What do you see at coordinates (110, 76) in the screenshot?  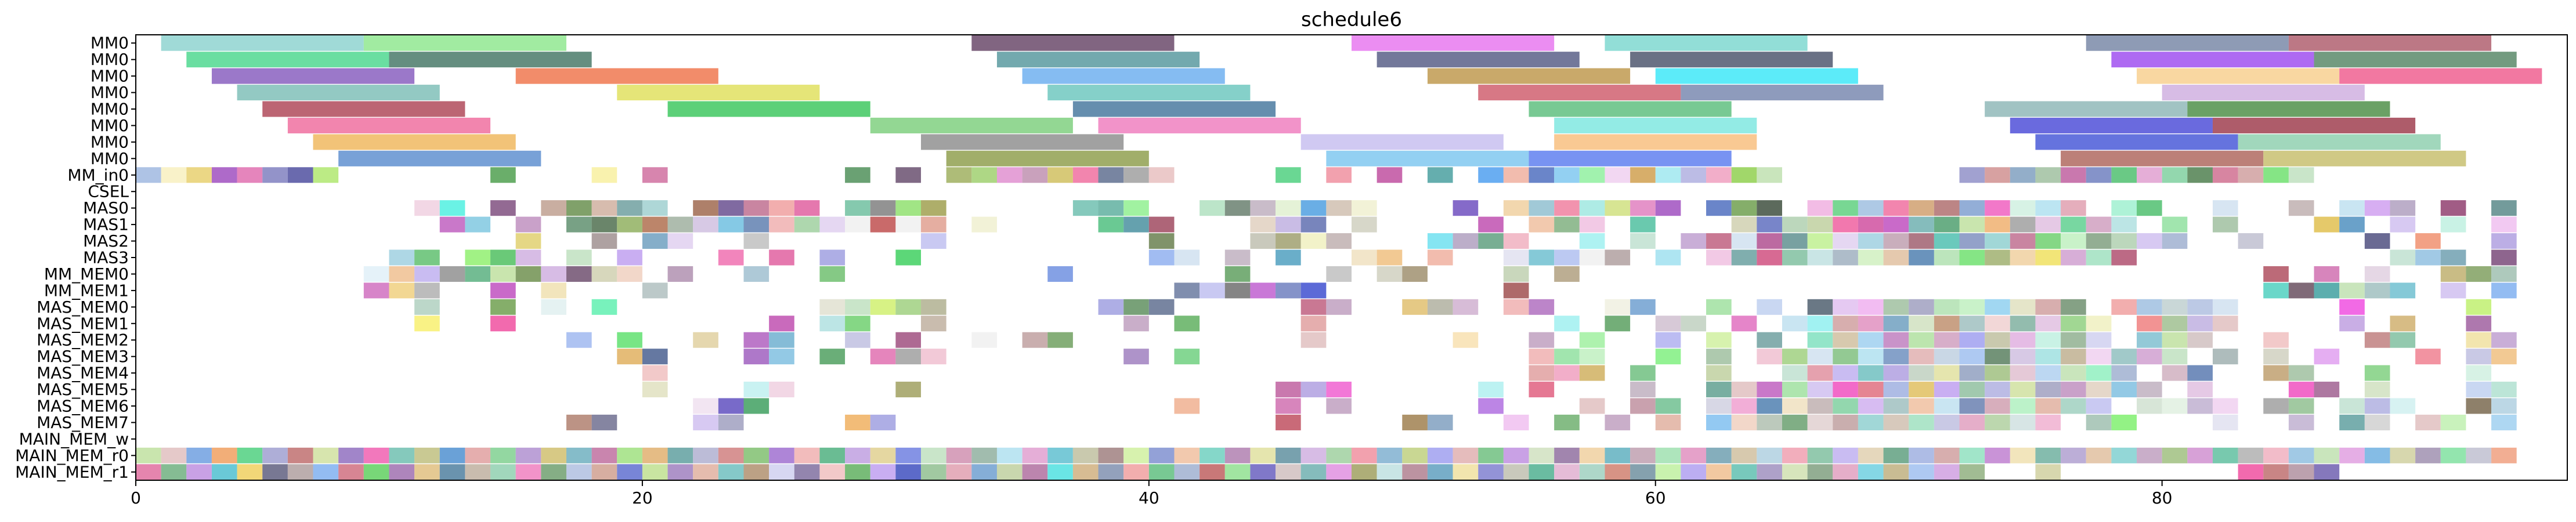 I see `y-tick-label: MM0` at bounding box center [110, 76].